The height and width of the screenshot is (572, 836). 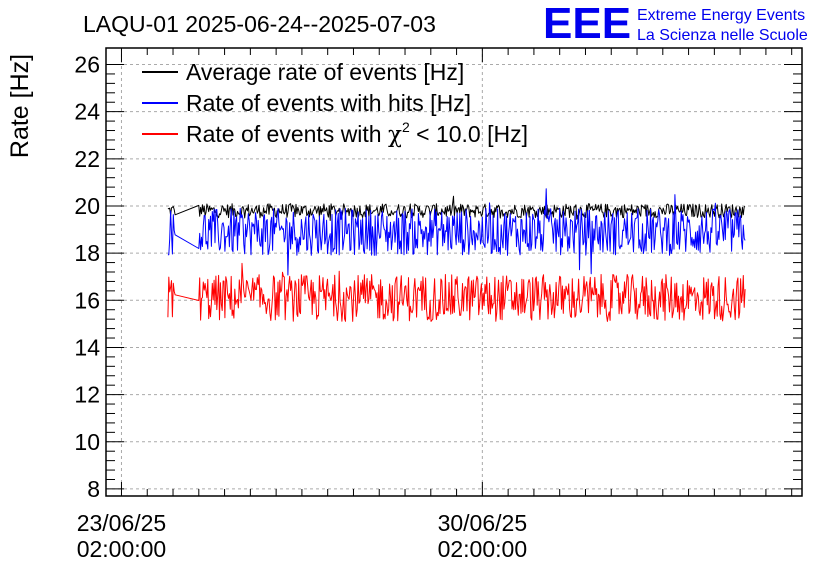 I want to click on eee-logo-mark: EEE, so click(x=587, y=24).